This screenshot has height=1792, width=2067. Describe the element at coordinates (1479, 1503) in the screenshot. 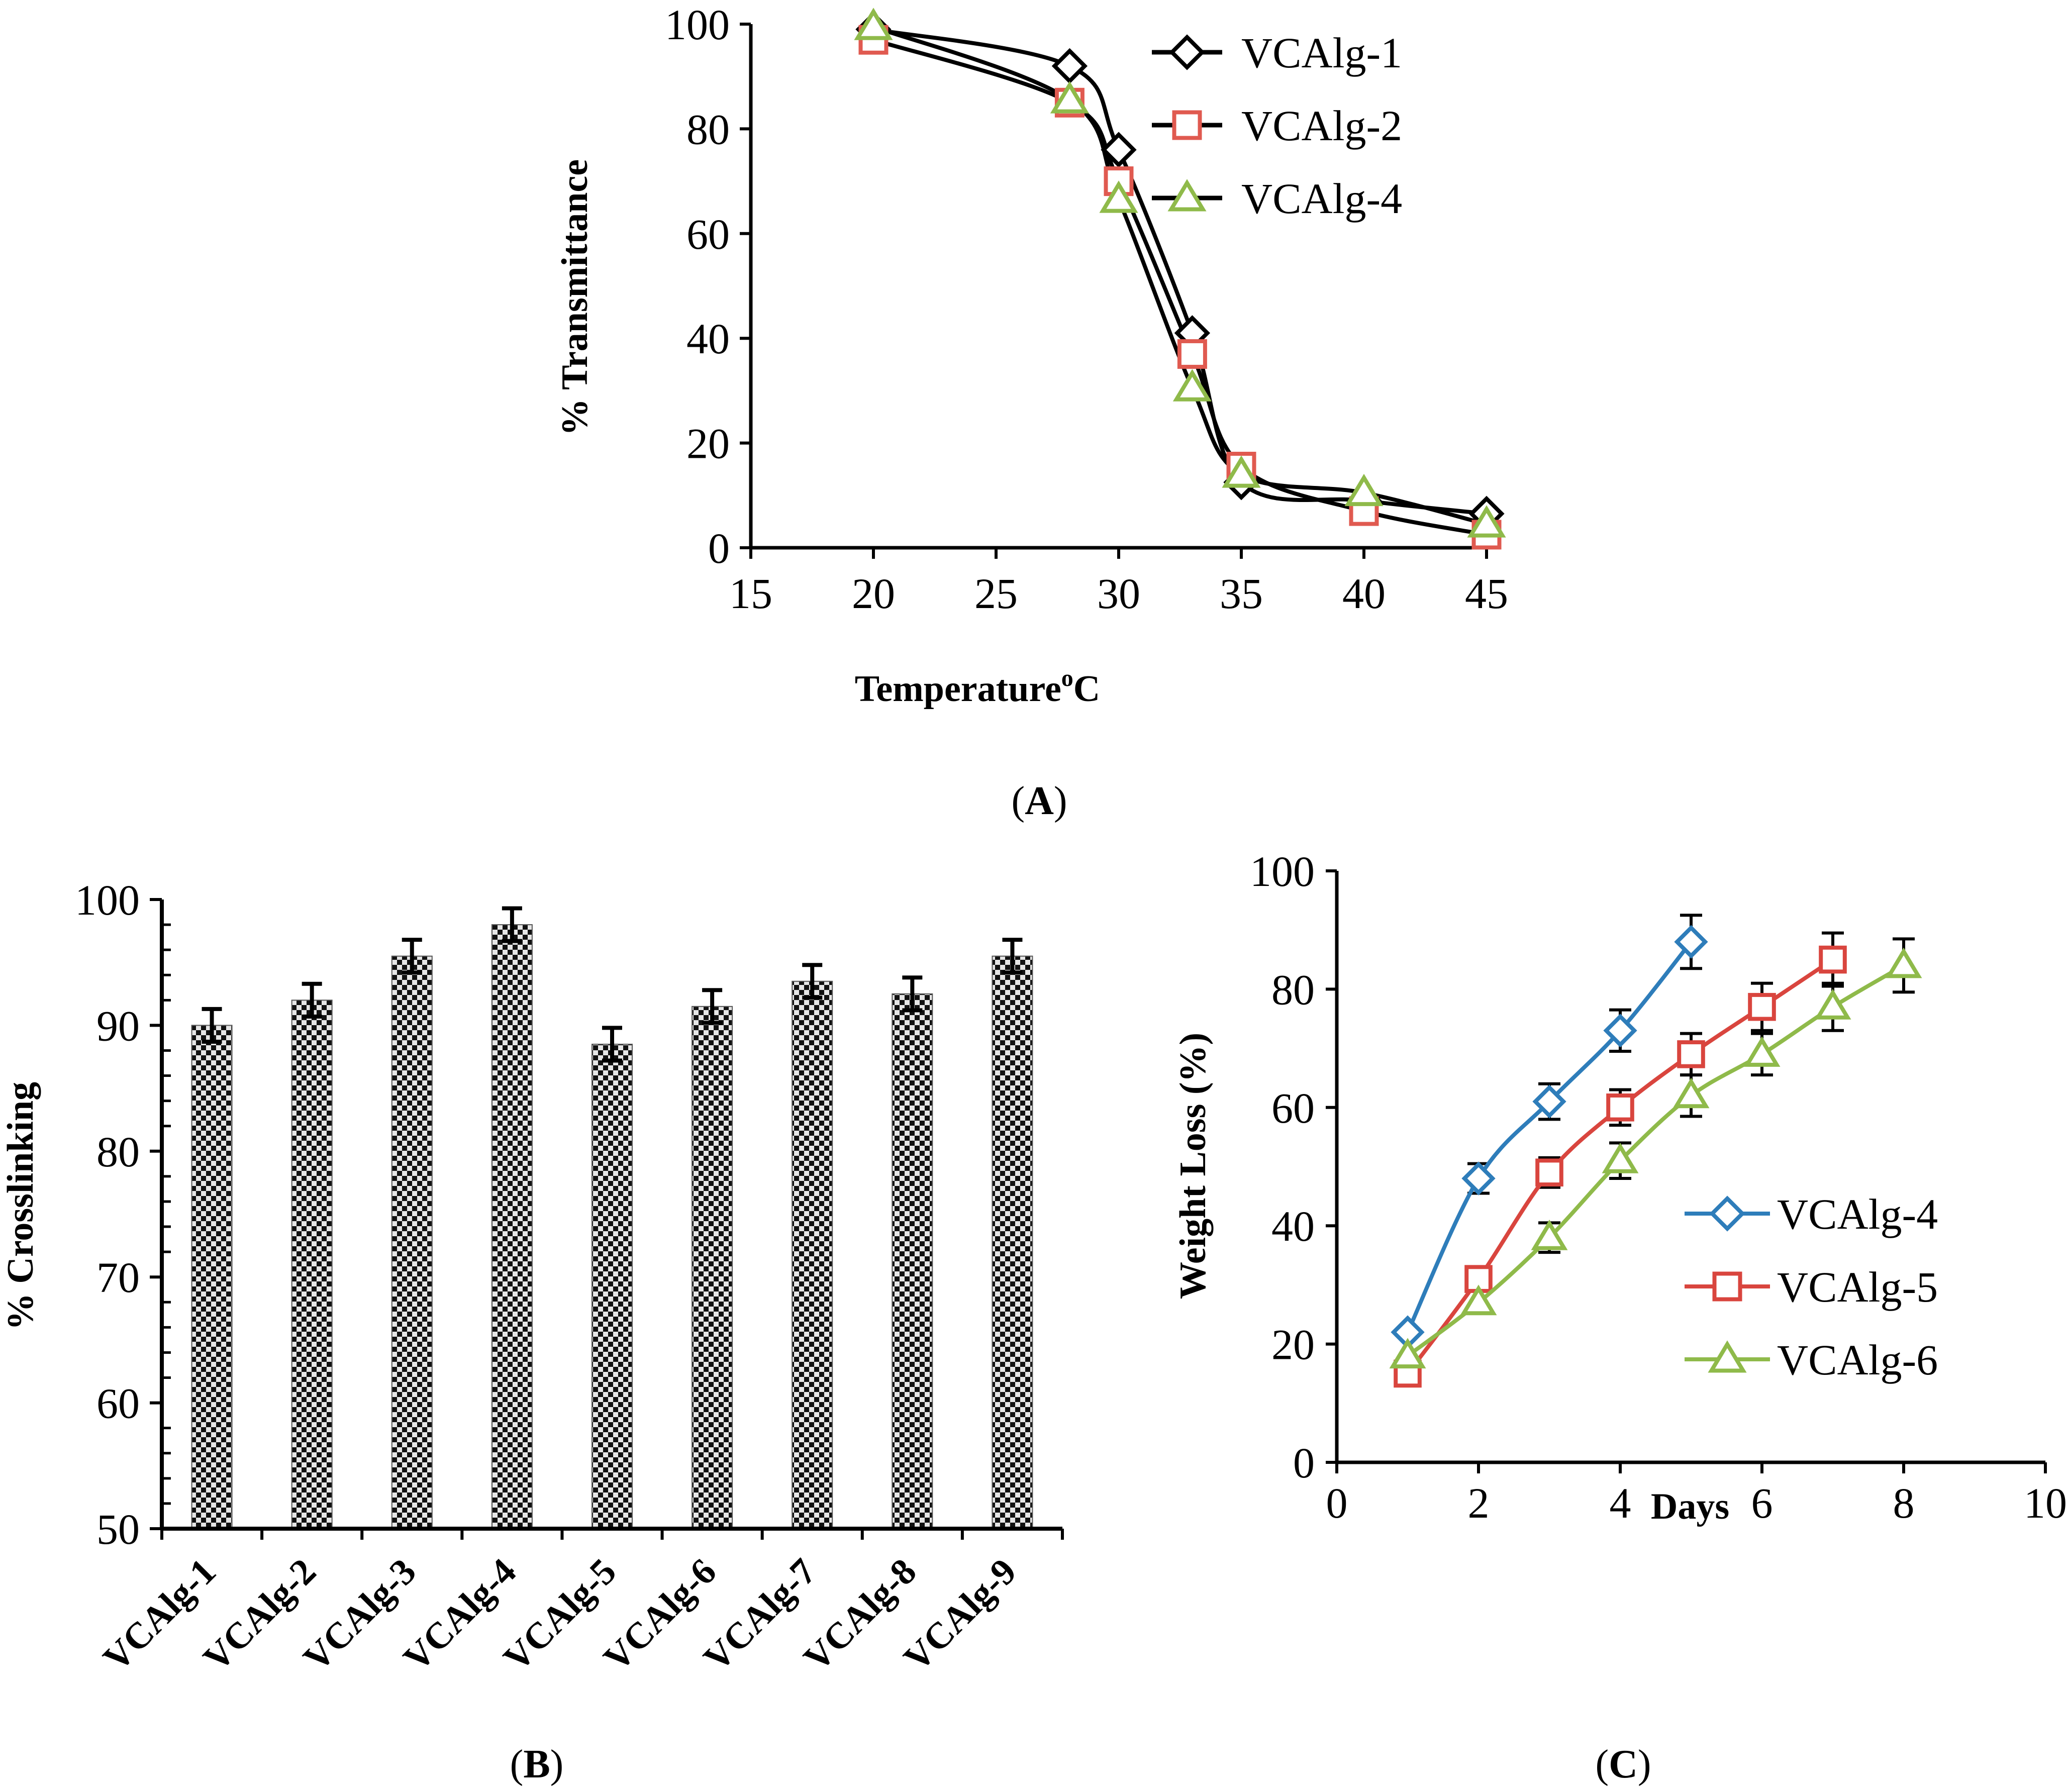

I see `panel-c-xtick-label: 2` at that location.